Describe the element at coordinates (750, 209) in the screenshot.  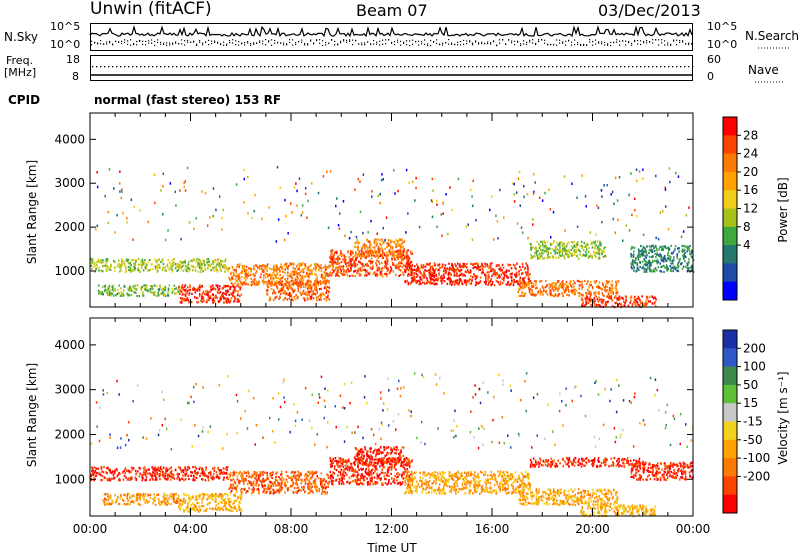
I see `colorbar-tick-label-0-4: 12` at that location.